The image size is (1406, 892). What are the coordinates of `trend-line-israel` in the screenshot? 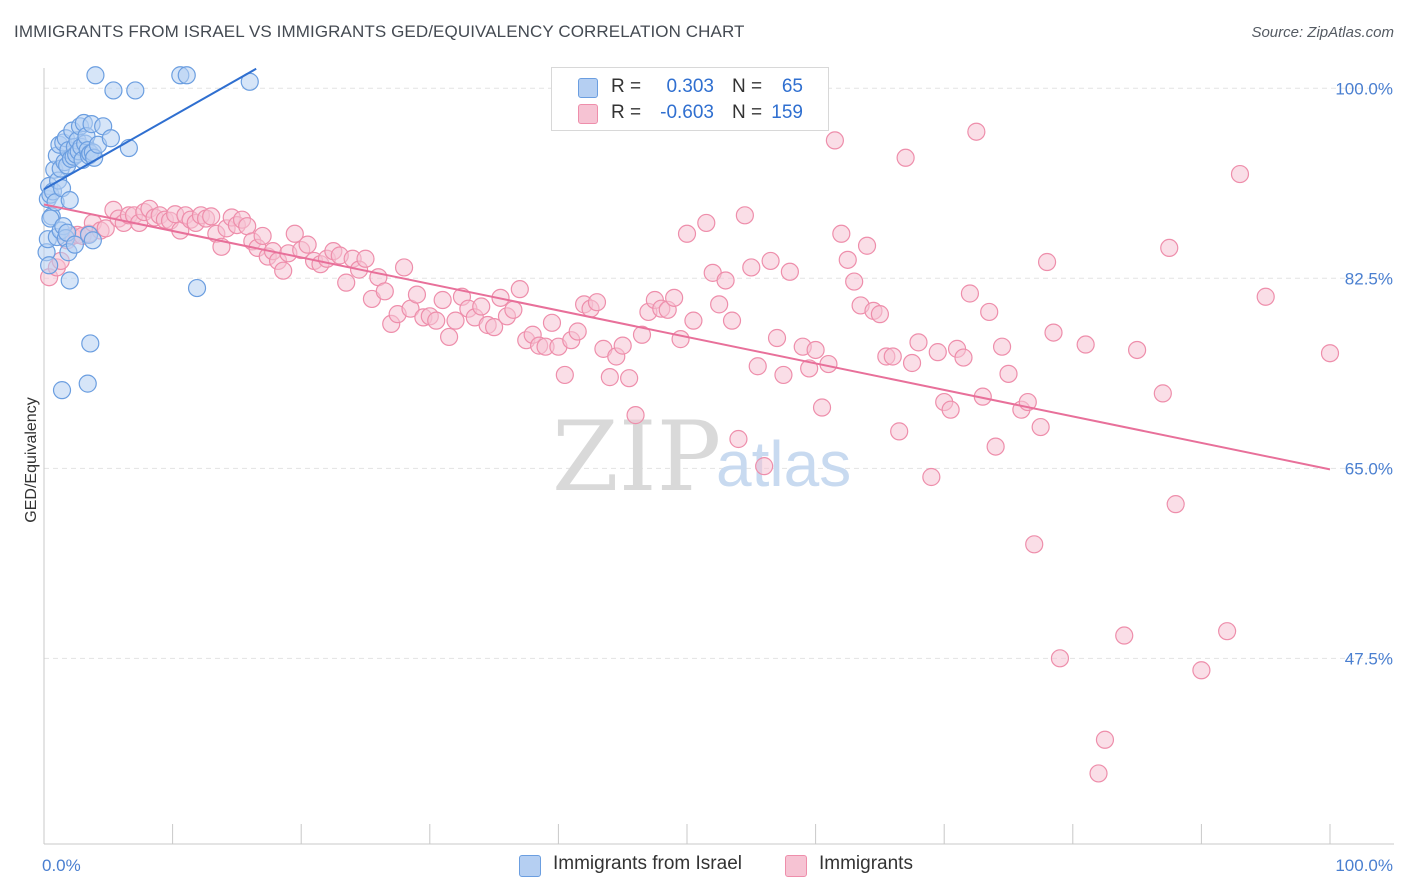 It's located at (150, 129).